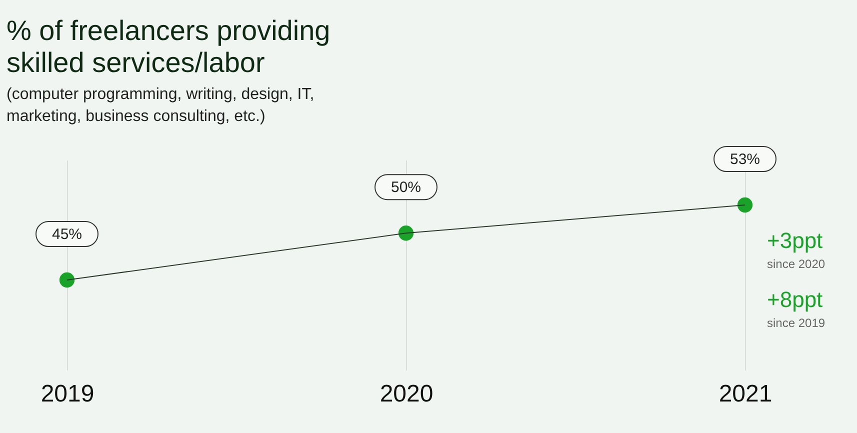 This screenshot has height=433, width=857. I want to click on x-tick-label: 2019, so click(67, 394).